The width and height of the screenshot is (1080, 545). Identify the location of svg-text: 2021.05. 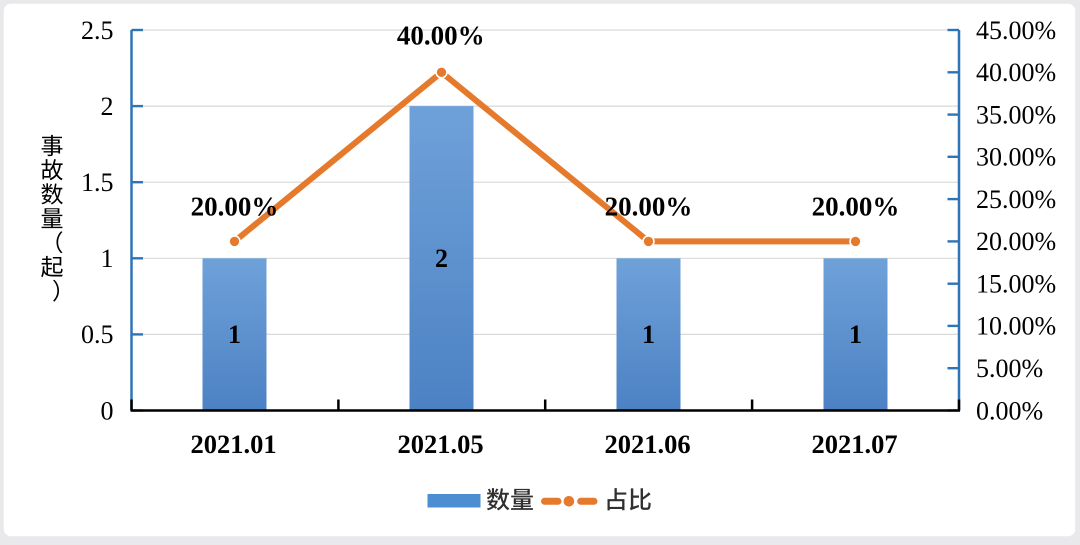
(440, 444).